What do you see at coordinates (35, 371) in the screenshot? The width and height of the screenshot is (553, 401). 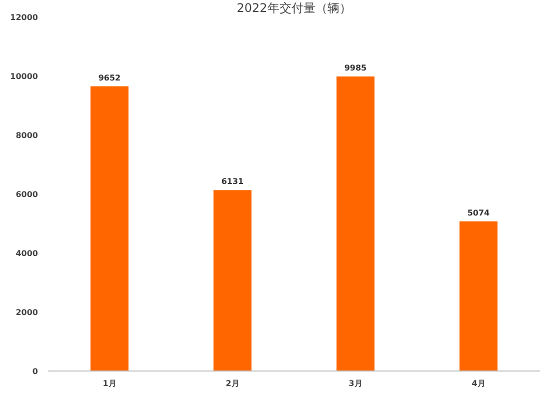 I see `y-tick-label: 0` at bounding box center [35, 371].